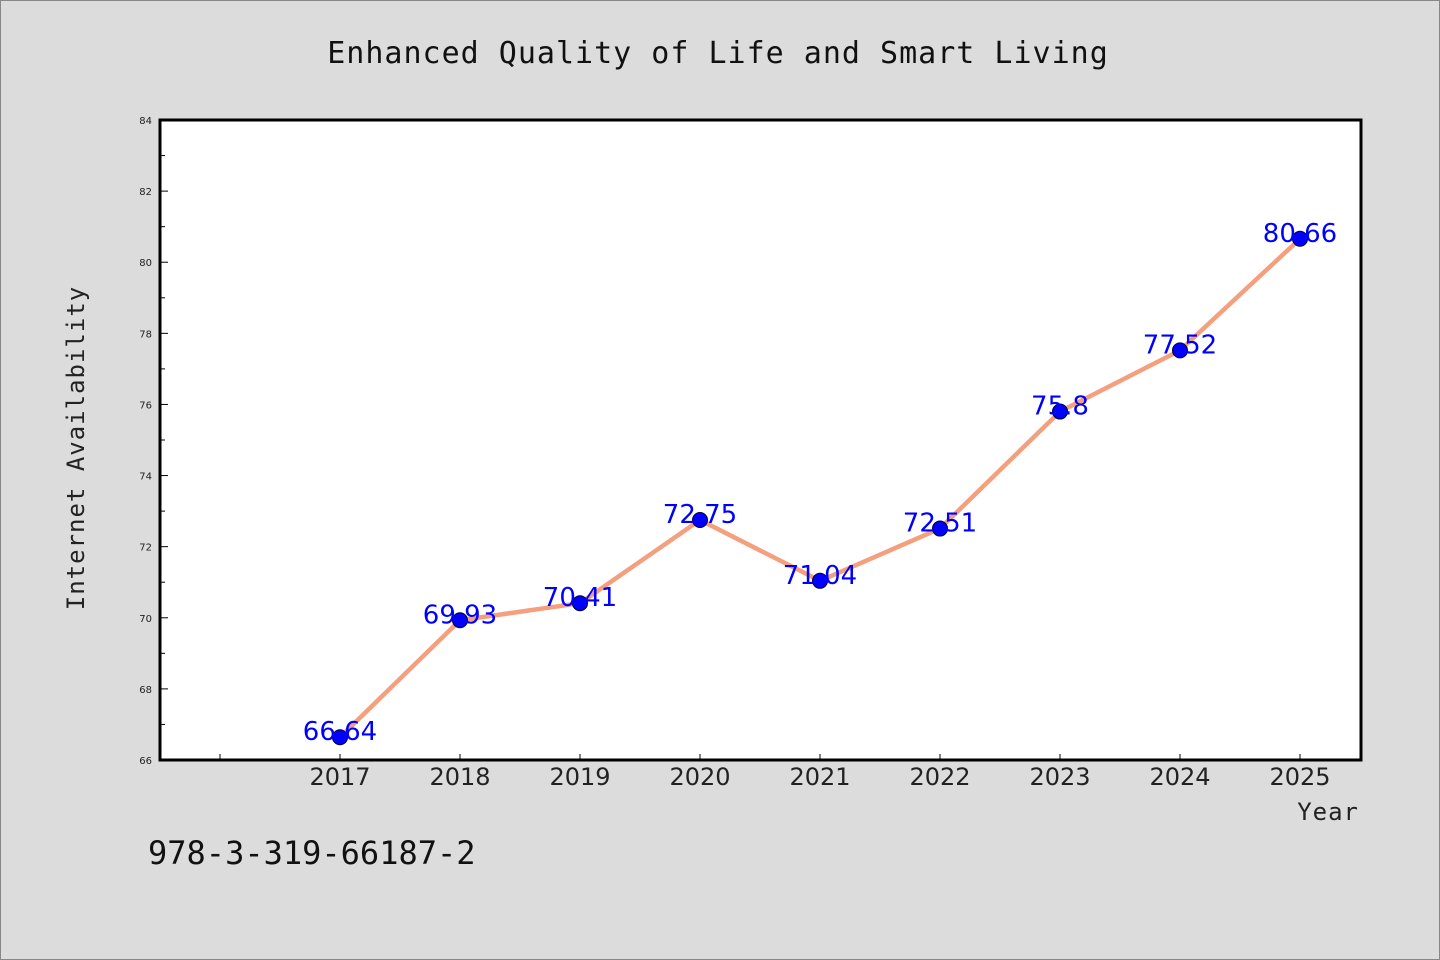 The height and width of the screenshot is (960, 1440). I want to click on data-label: 71.04, so click(820, 576).